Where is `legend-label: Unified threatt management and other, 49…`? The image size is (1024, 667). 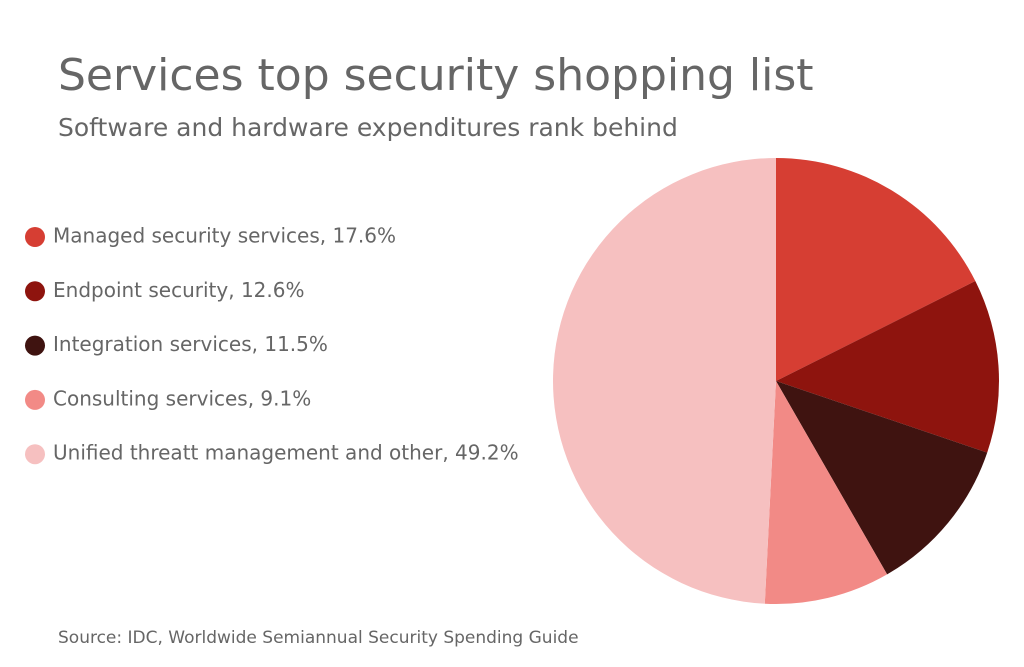 legend-label: Unified threatt management and other, 49… is located at coordinates (286, 453).